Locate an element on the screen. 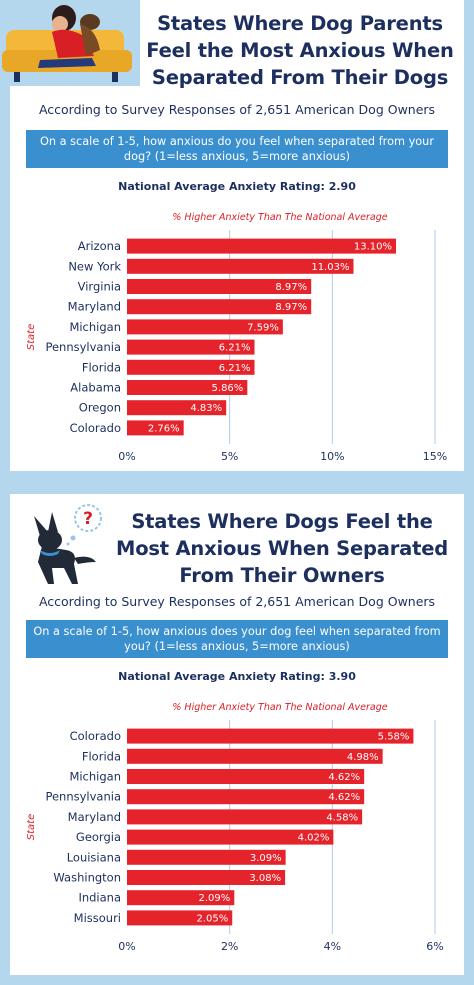 This screenshot has height=985, width=474. bar-value-label: 5.86% is located at coordinates (228, 388).